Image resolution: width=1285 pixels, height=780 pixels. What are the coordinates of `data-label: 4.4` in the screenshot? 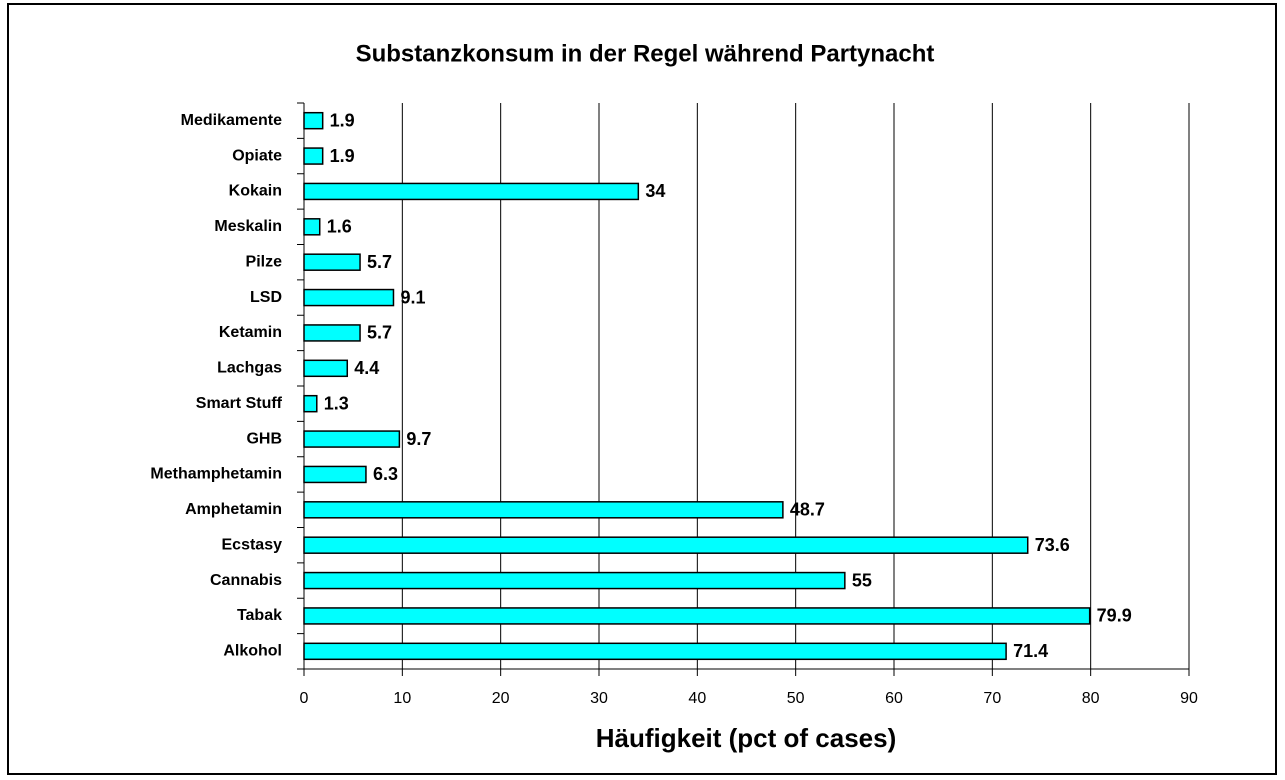 It's located at (366, 368).